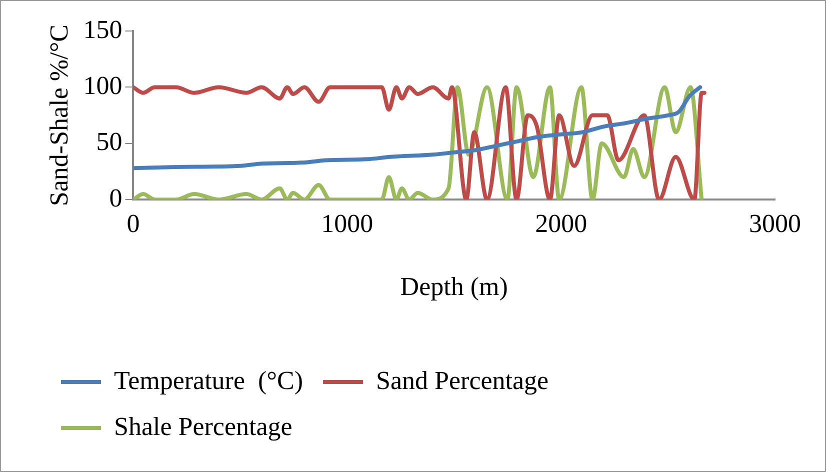  I want to click on y-tick-label: 150, so click(102, 29).